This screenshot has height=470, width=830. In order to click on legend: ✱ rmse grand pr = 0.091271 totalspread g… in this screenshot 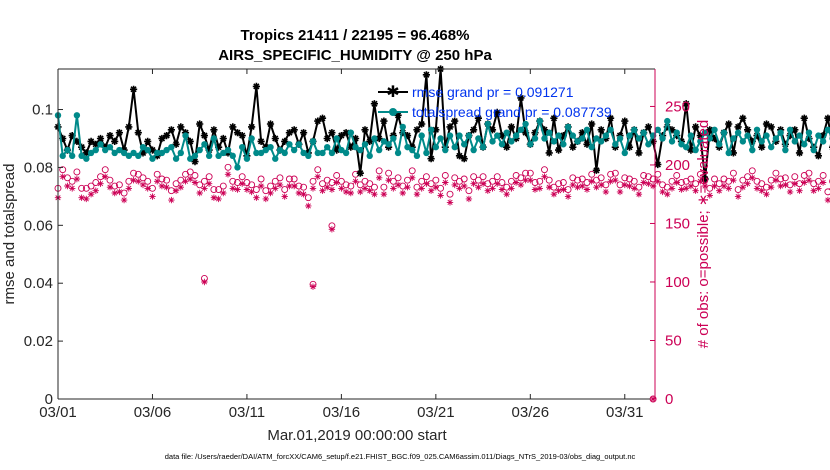, I will do `click(495, 101)`.